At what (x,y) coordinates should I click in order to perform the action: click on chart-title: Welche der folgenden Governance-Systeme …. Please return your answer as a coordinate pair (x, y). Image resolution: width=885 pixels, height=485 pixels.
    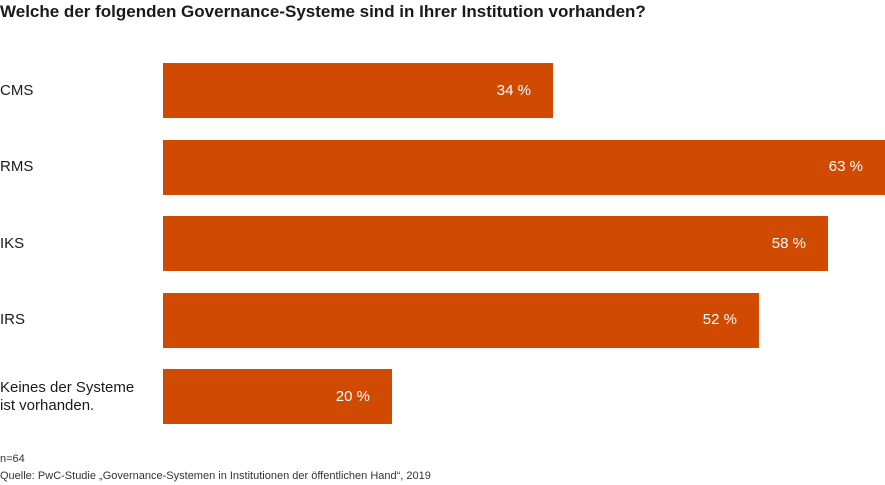
    Looking at the image, I should click on (323, 11).